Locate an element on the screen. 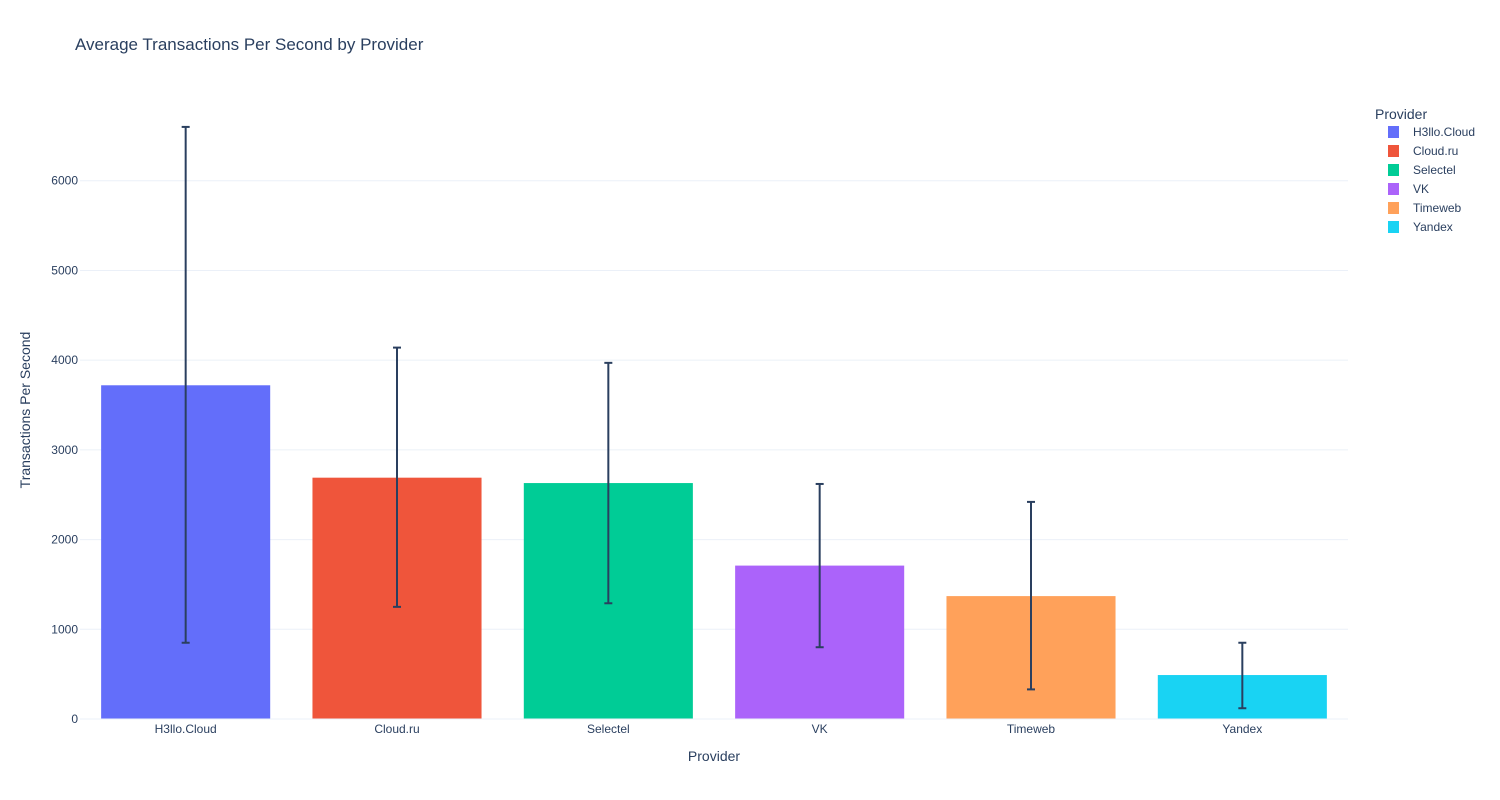 The image size is (1500, 800). y-axis-title: Transactions Per Second is located at coordinates (25, 410).